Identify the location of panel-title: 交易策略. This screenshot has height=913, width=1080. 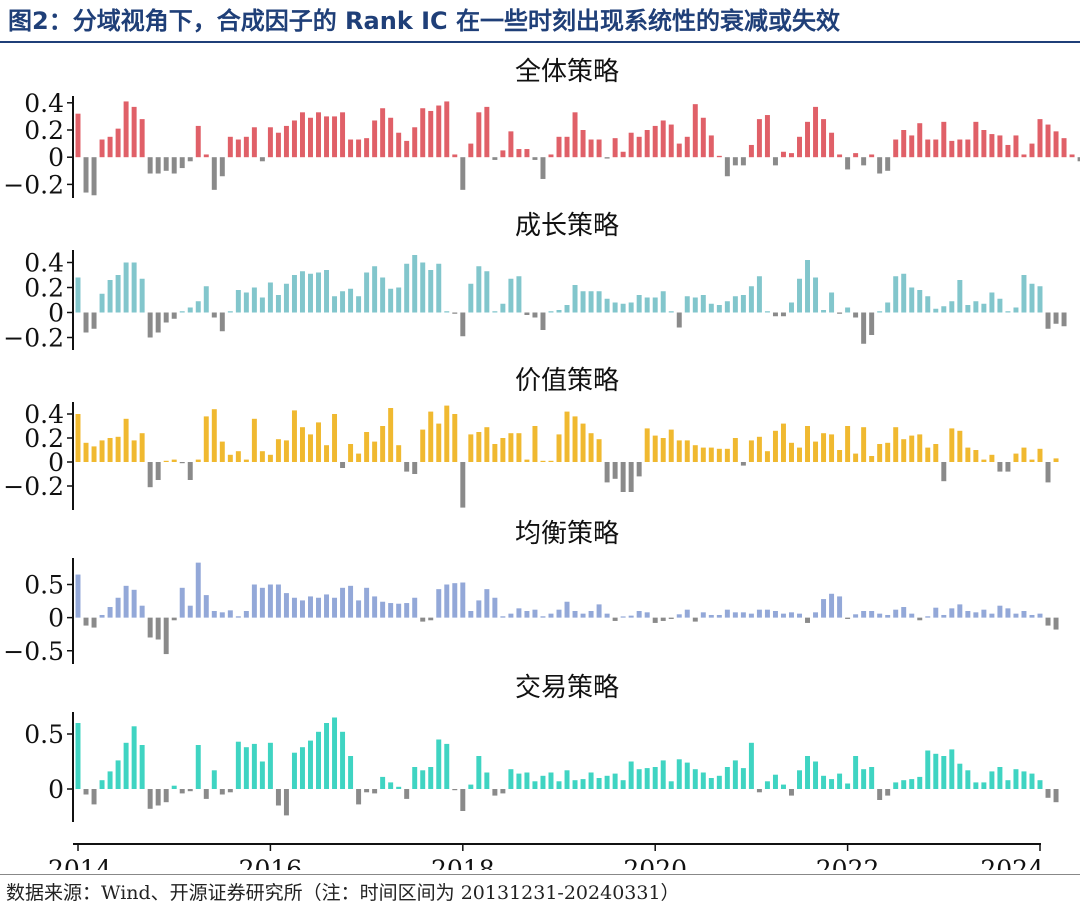
(567, 688).